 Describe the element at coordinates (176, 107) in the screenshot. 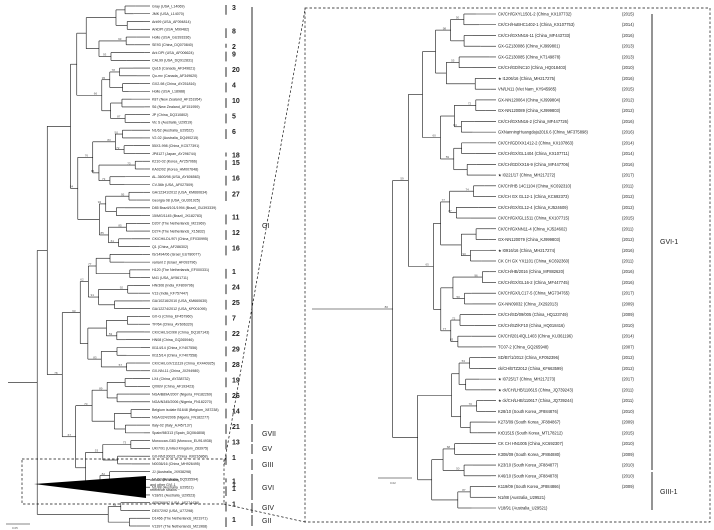

I see `left-leaf-label: S6 (New Zealand_AF151959)` at that location.